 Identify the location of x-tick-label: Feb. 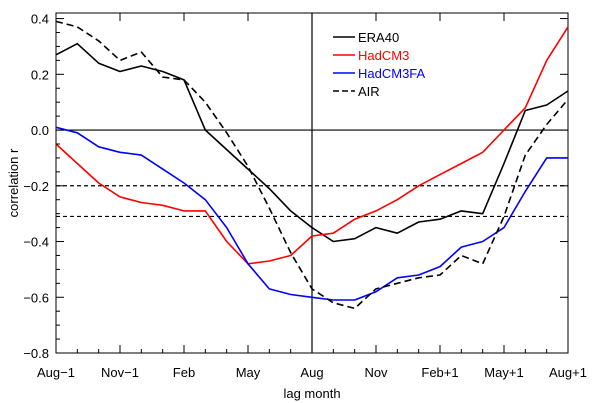
(184, 372).